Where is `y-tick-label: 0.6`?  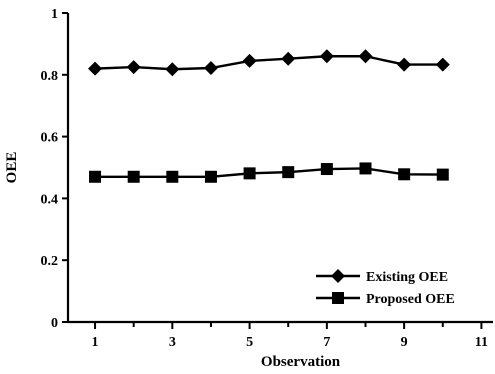 y-tick-label: 0.6 is located at coordinates (50, 138).